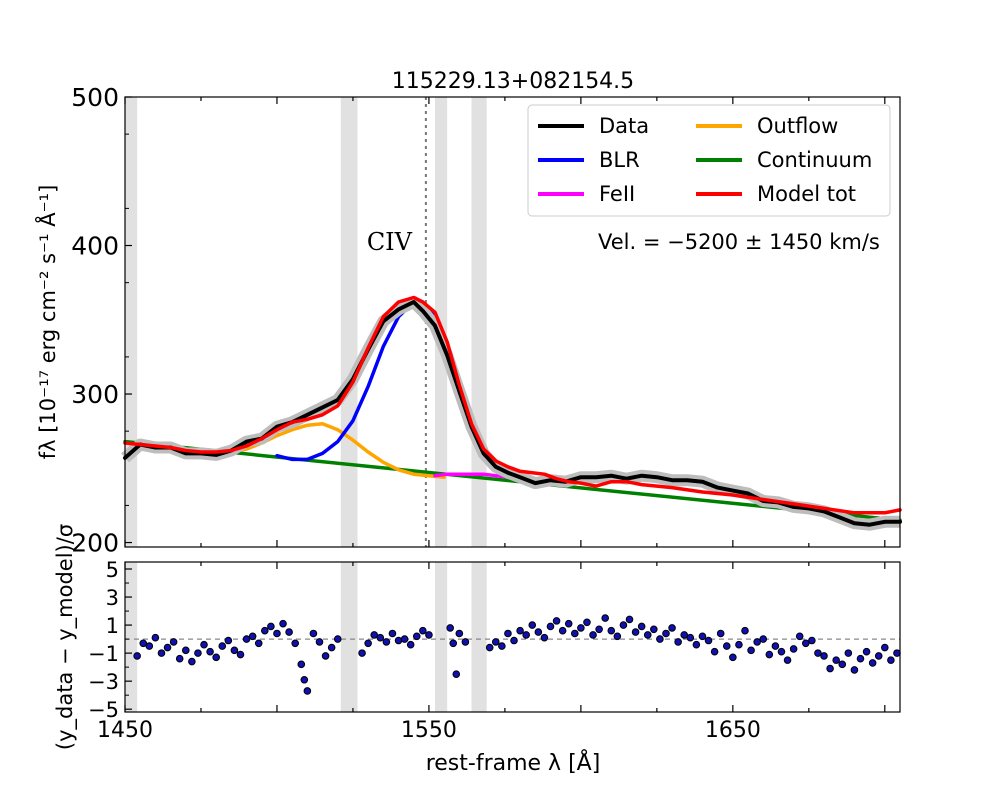 The height and width of the screenshot is (800, 1000). I want to click on y-tick-label: 200, so click(95, 543).